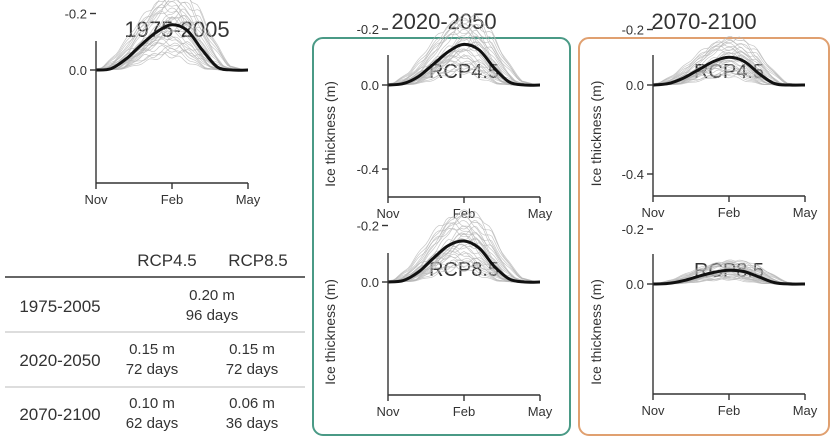  Describe the element at coordinates (443, 21) in the screenshot. I see `period-title-2020: 2020-2050` at that location.